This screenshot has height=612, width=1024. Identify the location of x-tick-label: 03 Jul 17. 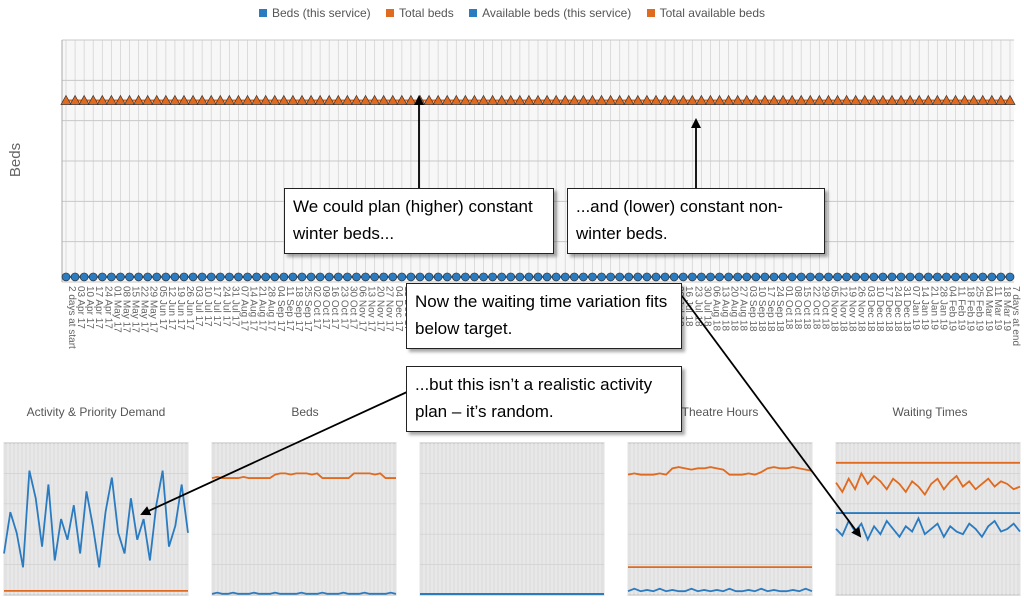
(198, 306).